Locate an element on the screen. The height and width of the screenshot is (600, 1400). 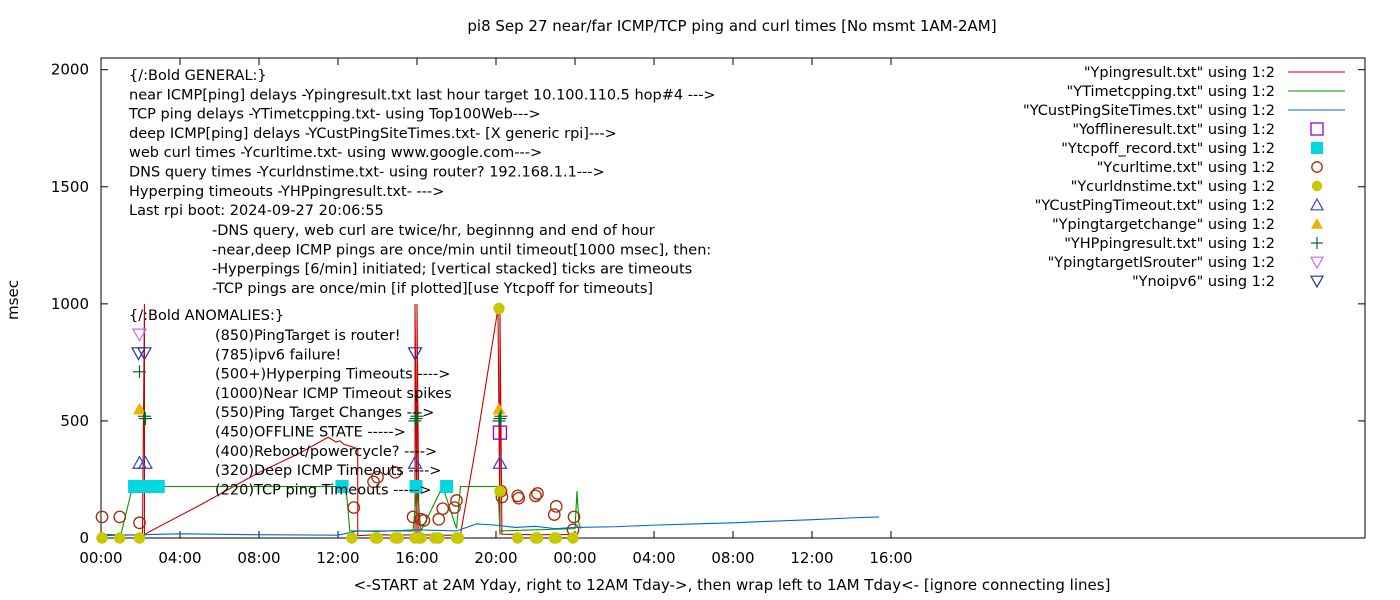
legend-label: "Ypingresult.txt" using 1:2 is located at coordinates (1179, 73).